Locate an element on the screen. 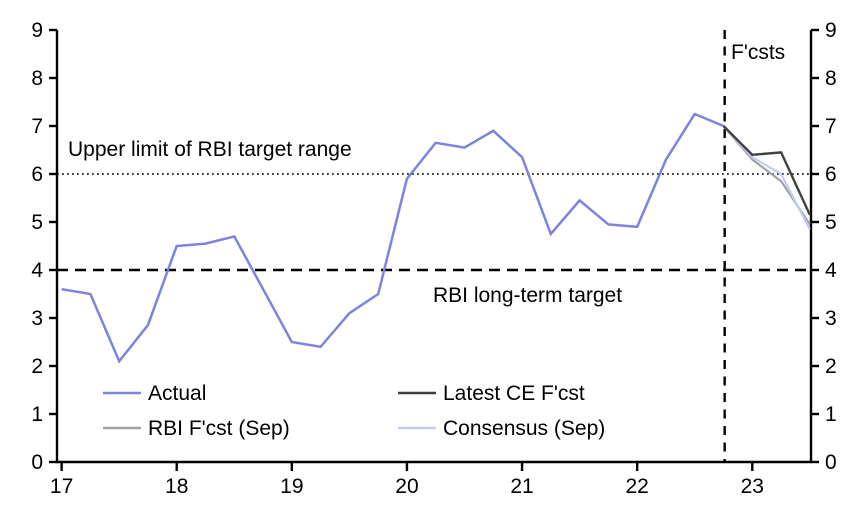  y-tick-label-right: 9 is located at coordinates (831, 30).